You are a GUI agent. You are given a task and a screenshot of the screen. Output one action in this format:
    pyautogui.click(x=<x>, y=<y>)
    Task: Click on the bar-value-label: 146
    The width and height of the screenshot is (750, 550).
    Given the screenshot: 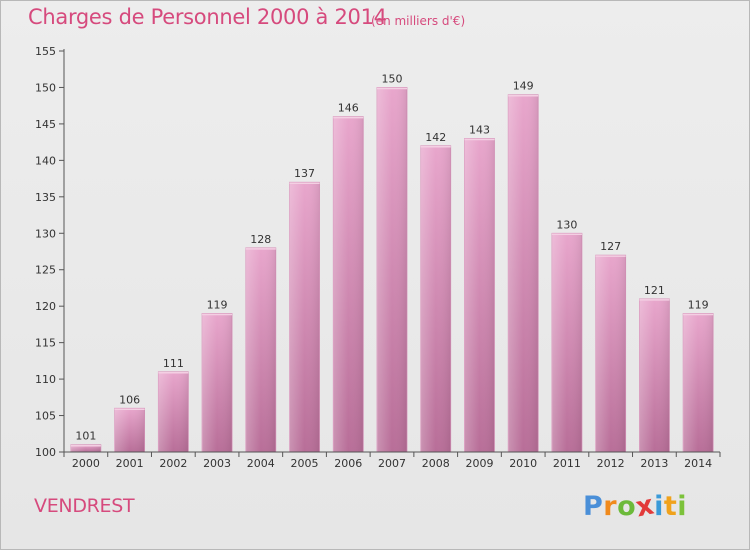 What is the action you would take?
    pyautogui.click(x=348, y=108)
    